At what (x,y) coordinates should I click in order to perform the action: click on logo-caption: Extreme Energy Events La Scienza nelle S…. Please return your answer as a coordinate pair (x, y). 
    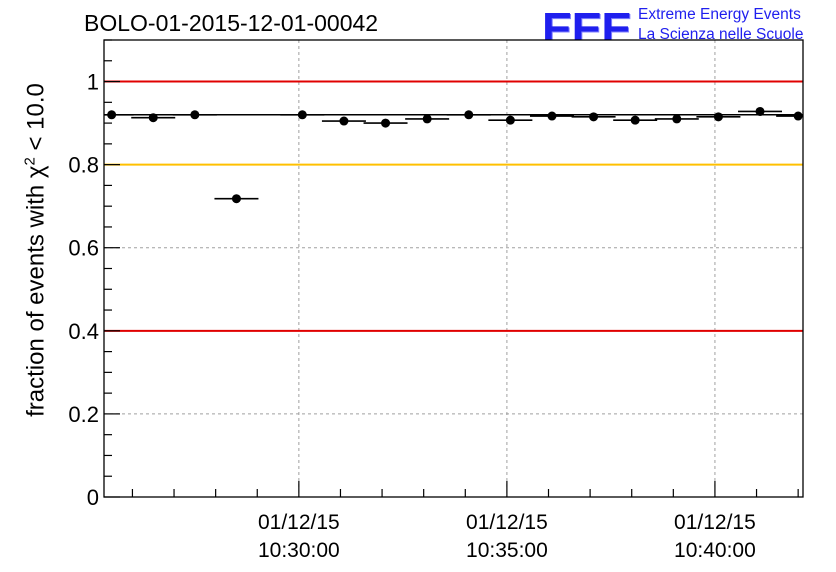
    Looking at the image, I should click on (720, 25).